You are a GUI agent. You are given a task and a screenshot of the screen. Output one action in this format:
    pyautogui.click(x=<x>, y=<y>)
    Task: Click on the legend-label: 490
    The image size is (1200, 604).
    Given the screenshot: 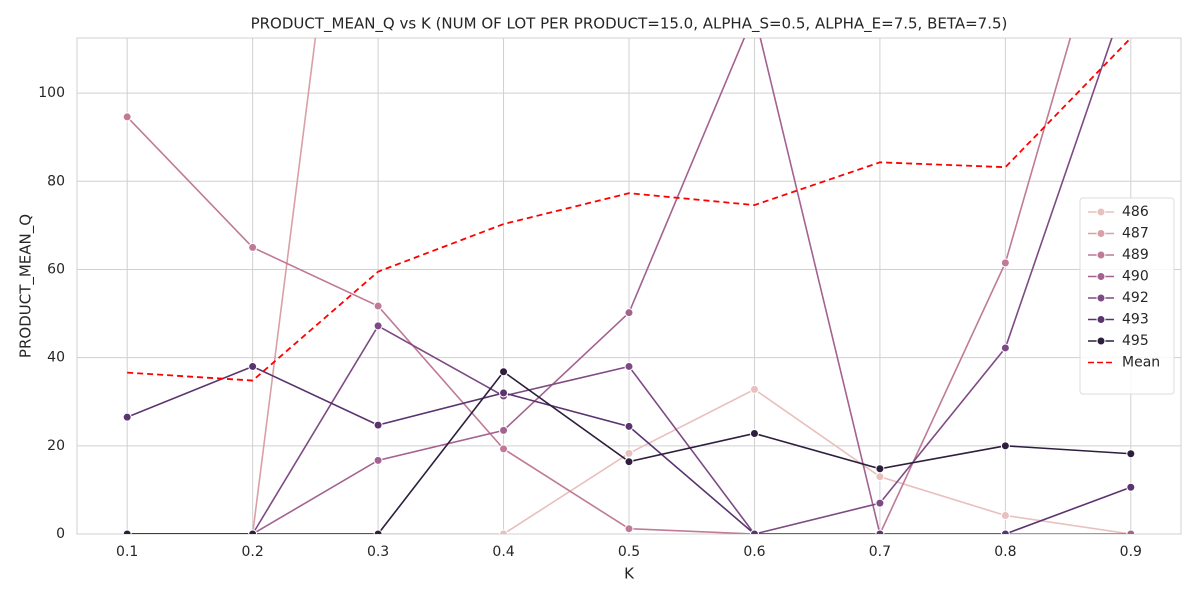 What is the action you would take?
    pyautogui.click(x=1135, y=277)
    